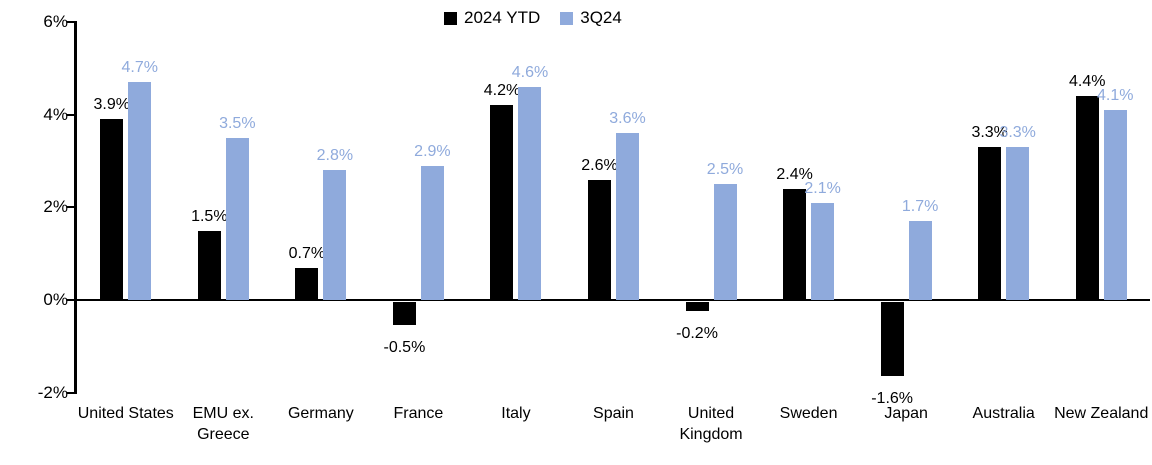 The image size is (1152, 465). I want to click on y-tick-label: -2%, so click(52, 392).